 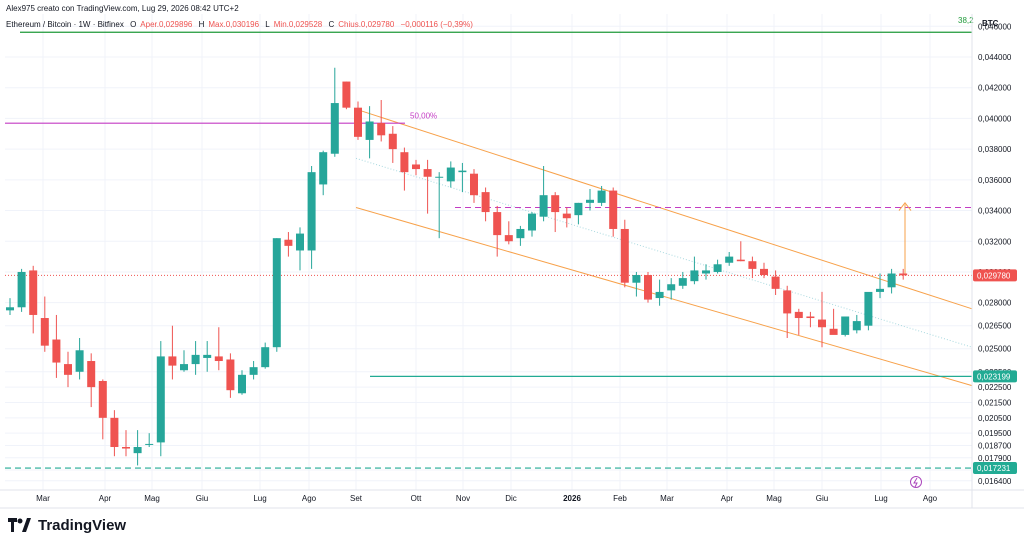 What do you see at coordinates (620, 498) in the screenshot?
I see `time-tick-label: Feb` at bounding box center [620, 498].